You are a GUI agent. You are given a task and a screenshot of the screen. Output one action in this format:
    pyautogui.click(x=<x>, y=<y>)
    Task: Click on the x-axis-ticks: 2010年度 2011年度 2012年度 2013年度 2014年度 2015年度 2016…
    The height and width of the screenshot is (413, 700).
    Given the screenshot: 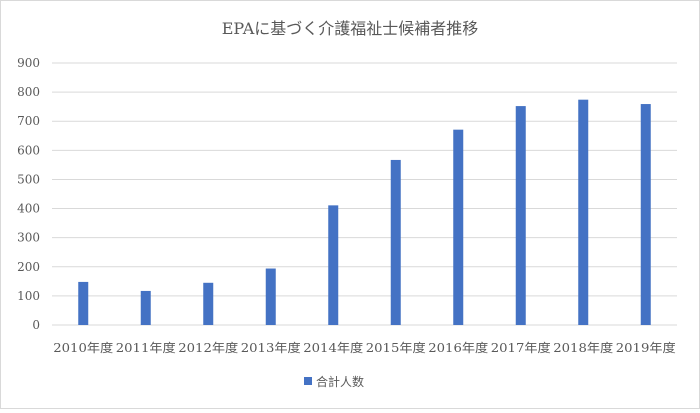 What is the action you would take?
    pyautogui.click(x=364, y=347)
    